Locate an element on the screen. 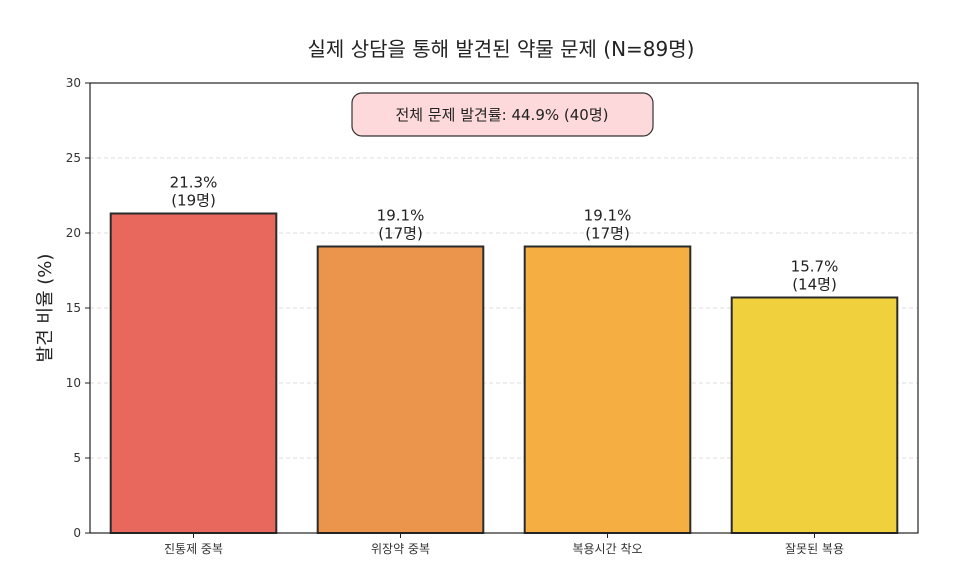 The image size is (960, 586). y-tick-label: 15 is located at coordinates (73, 308).